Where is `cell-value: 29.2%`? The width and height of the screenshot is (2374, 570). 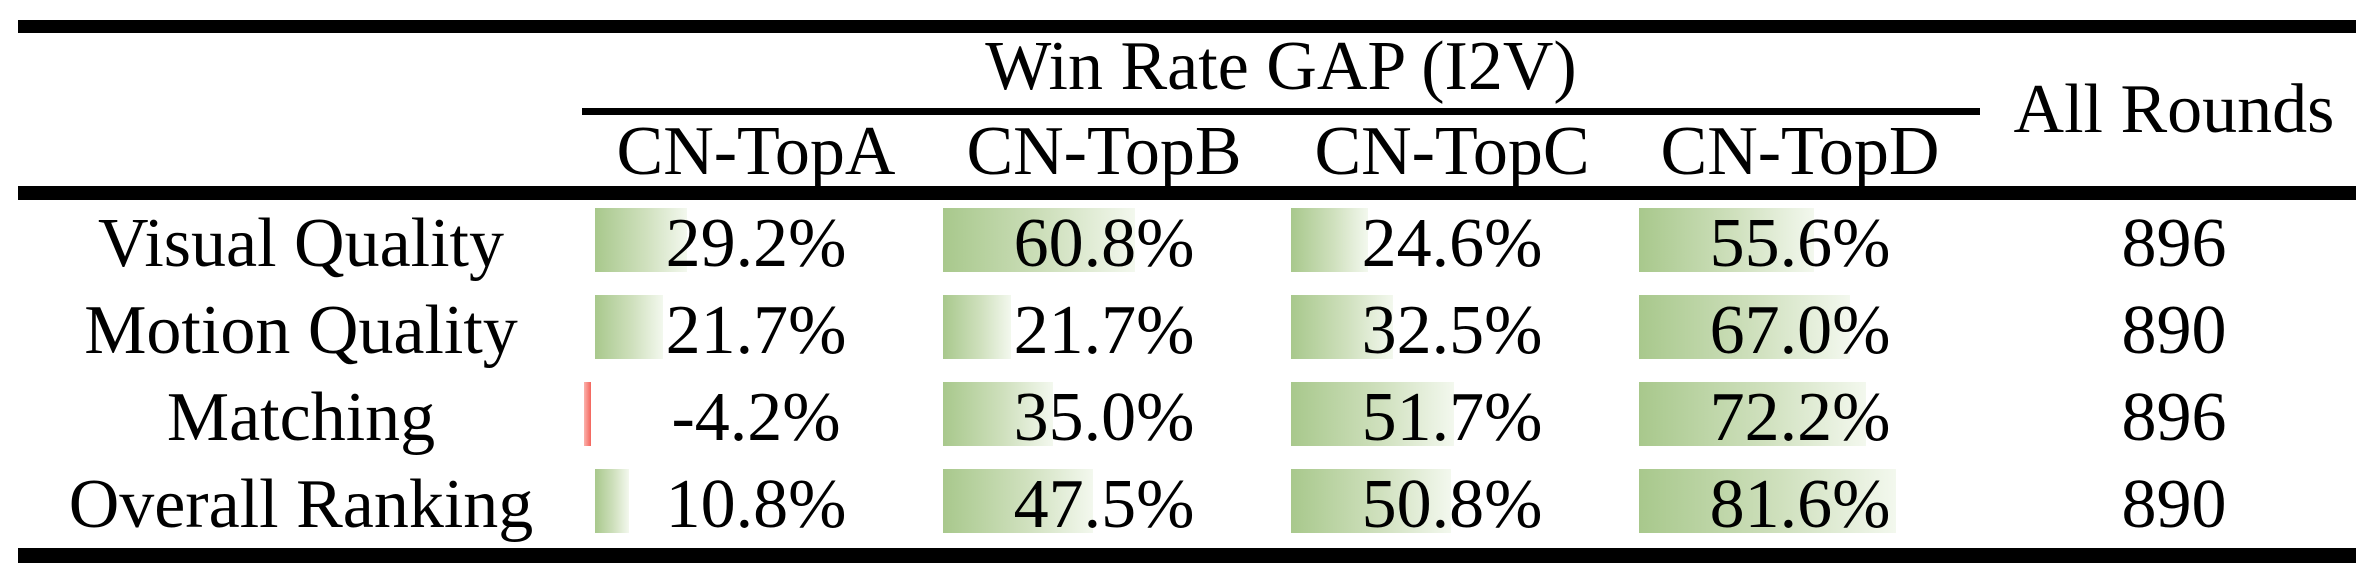
cell-value: 29.2% is located at coordinates (756, 243).